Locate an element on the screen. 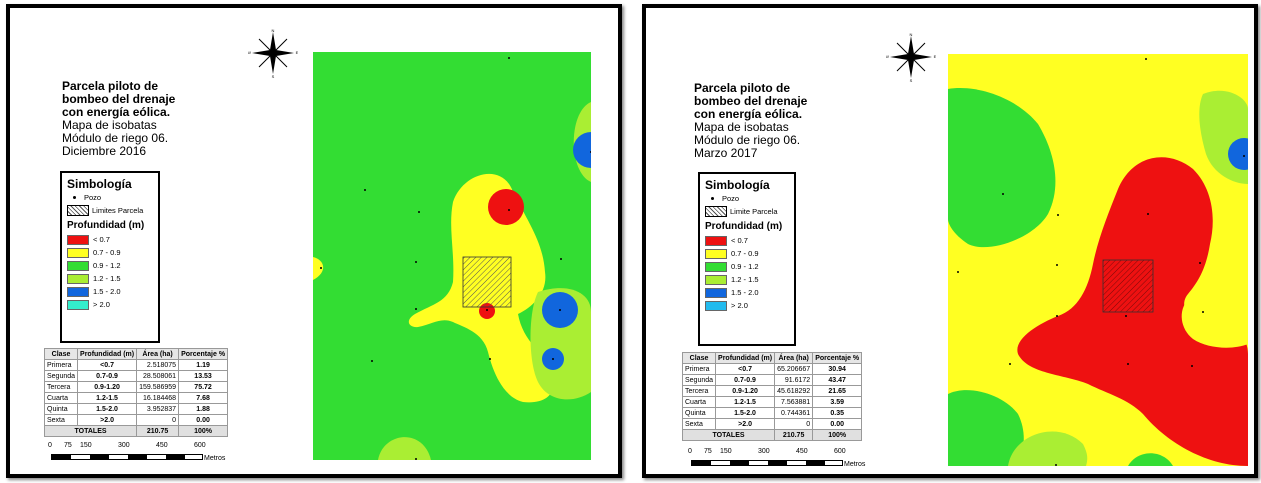  well-dot-icon is located at coordinates (74, 197).